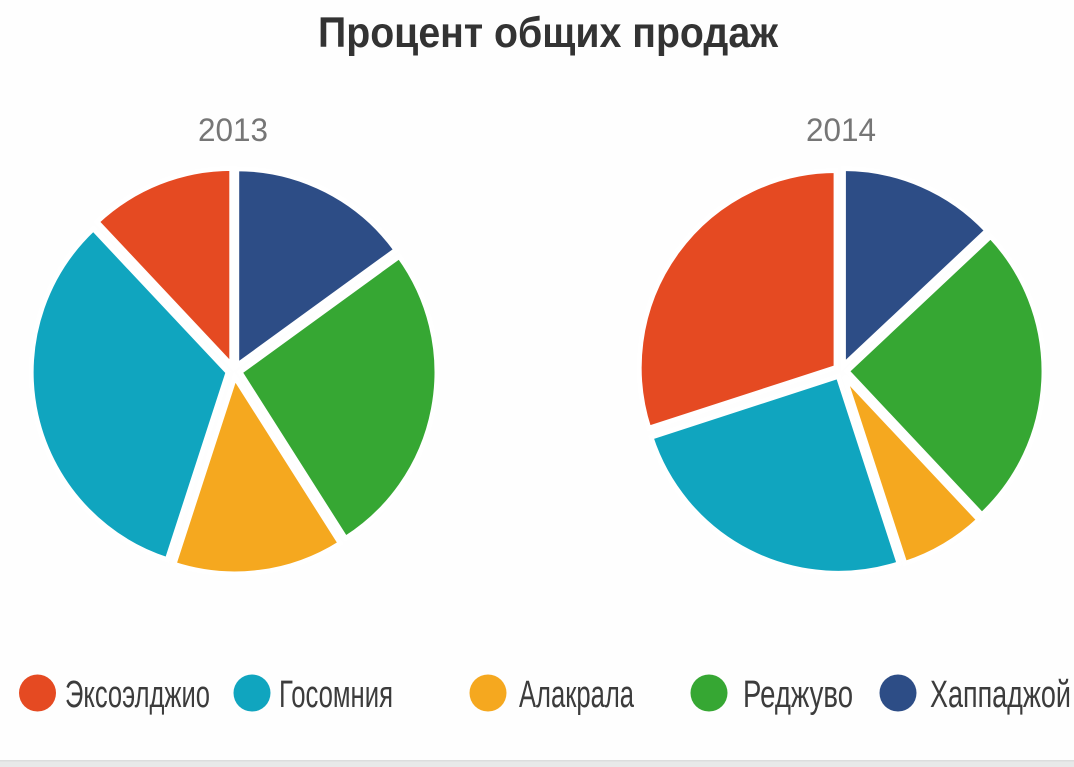 This screenshot has height=767, width=1074. Describe the element at coordinates (336, 695) in the screenshot. I see `svg-text: Госомния` at that location.